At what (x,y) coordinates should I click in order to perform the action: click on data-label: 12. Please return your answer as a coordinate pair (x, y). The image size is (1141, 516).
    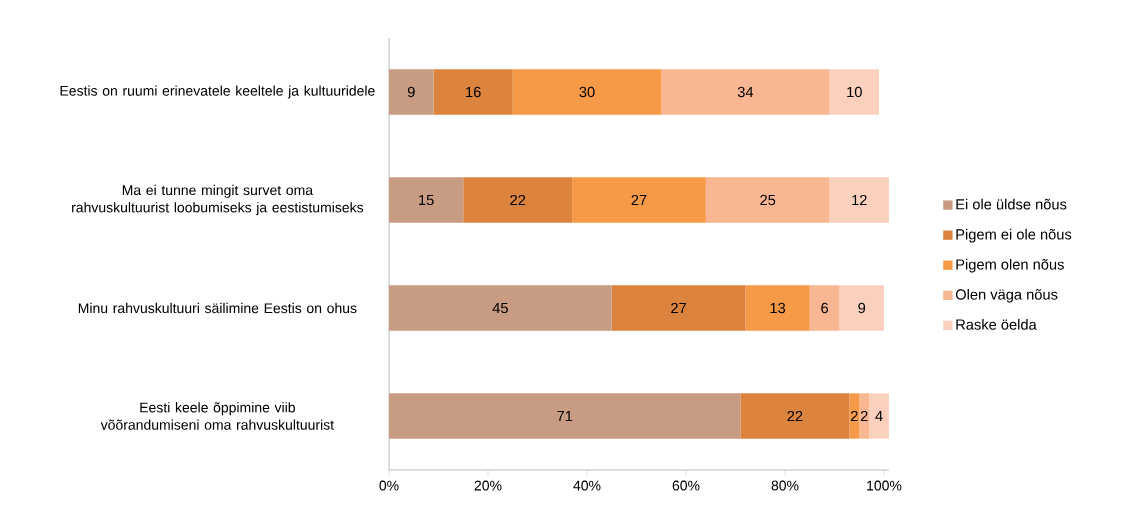
    Looking at the image, I should click on (859, 200).